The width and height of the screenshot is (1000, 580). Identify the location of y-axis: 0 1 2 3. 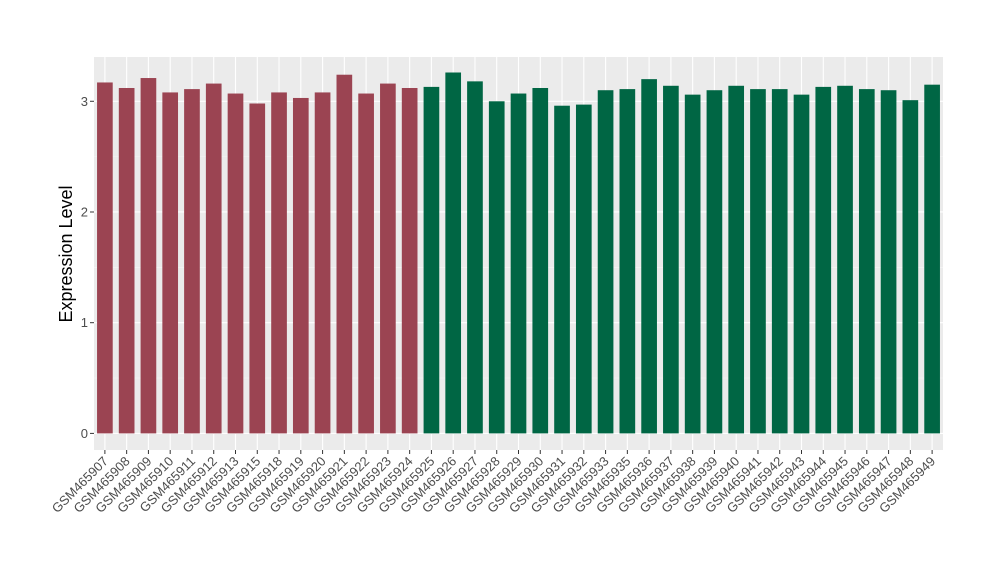
(87, 267).